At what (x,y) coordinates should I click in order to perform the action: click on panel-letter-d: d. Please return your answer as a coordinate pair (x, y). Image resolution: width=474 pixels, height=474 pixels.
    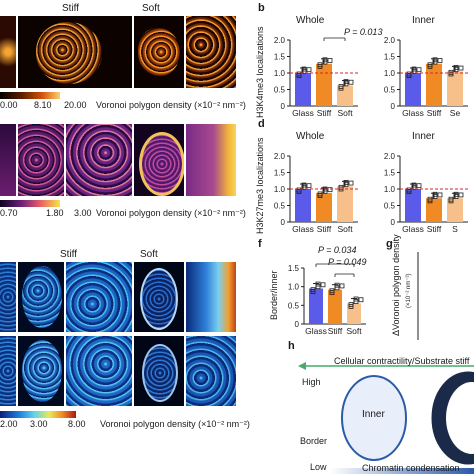
    Looking at the image, I should click on (261, 124).